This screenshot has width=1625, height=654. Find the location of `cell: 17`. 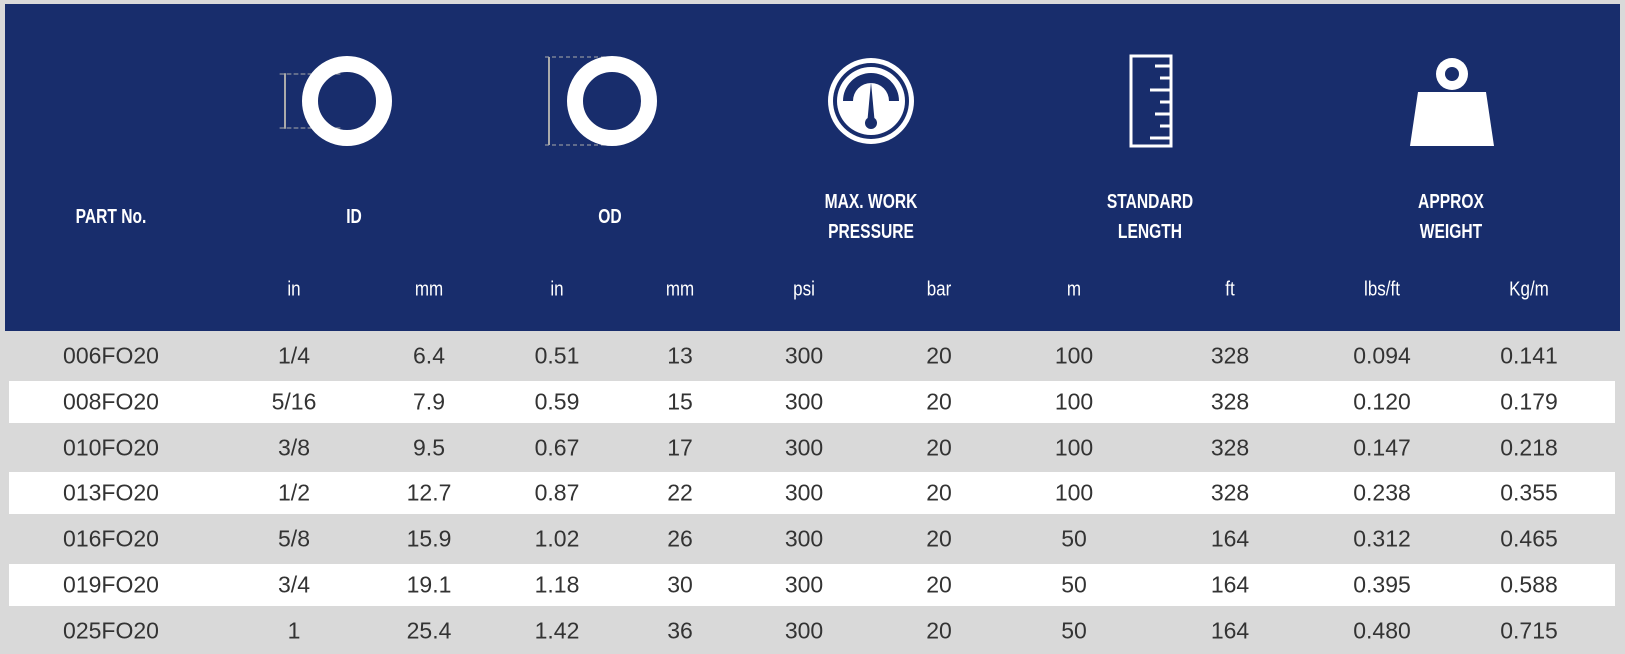

cell: 17 is located at coordinates (680, 447).